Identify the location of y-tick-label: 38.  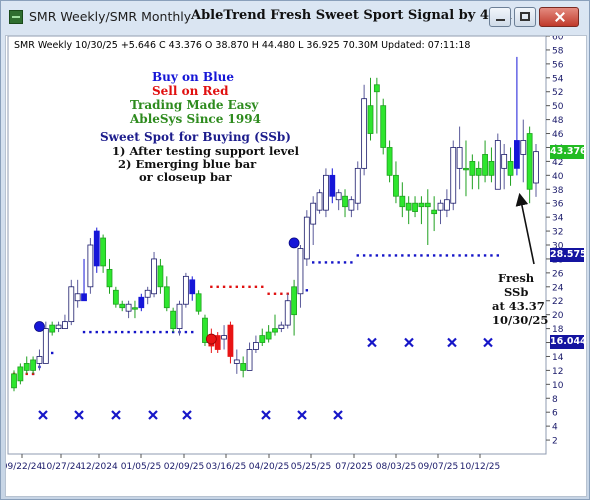
(558, 191).